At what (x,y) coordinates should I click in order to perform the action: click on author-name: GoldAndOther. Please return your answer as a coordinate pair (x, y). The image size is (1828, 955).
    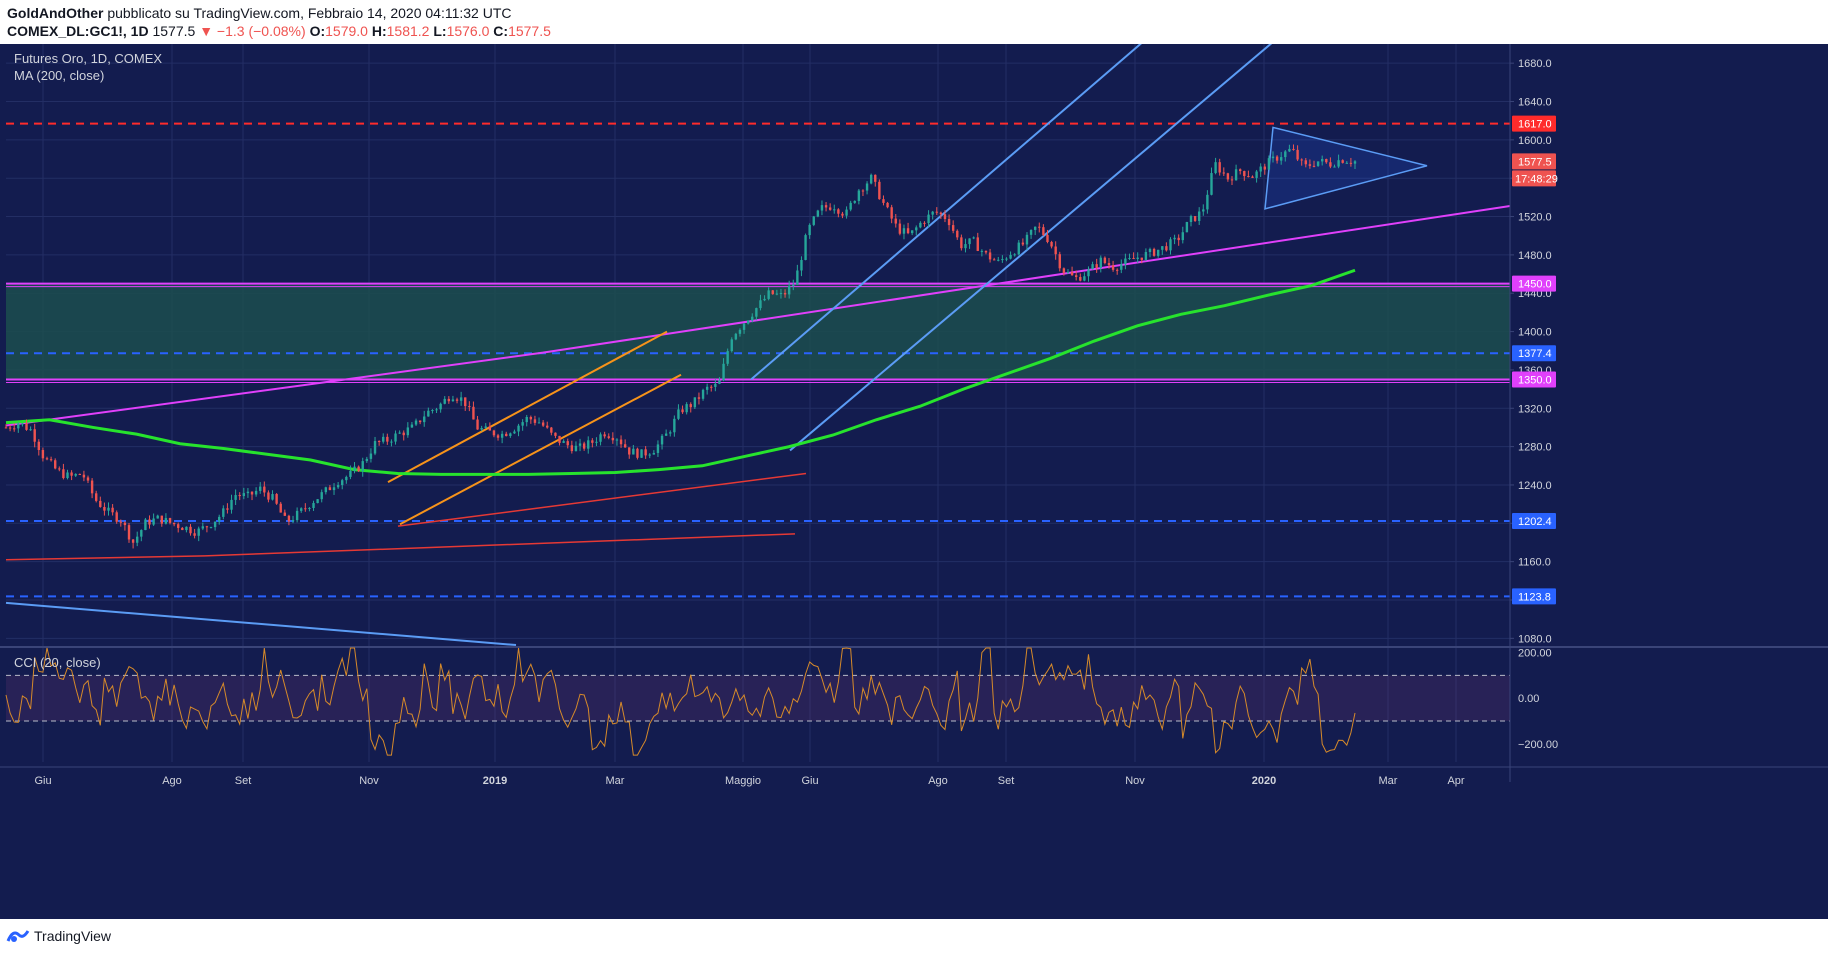
    Looking at the image, I should click on (55, 13).